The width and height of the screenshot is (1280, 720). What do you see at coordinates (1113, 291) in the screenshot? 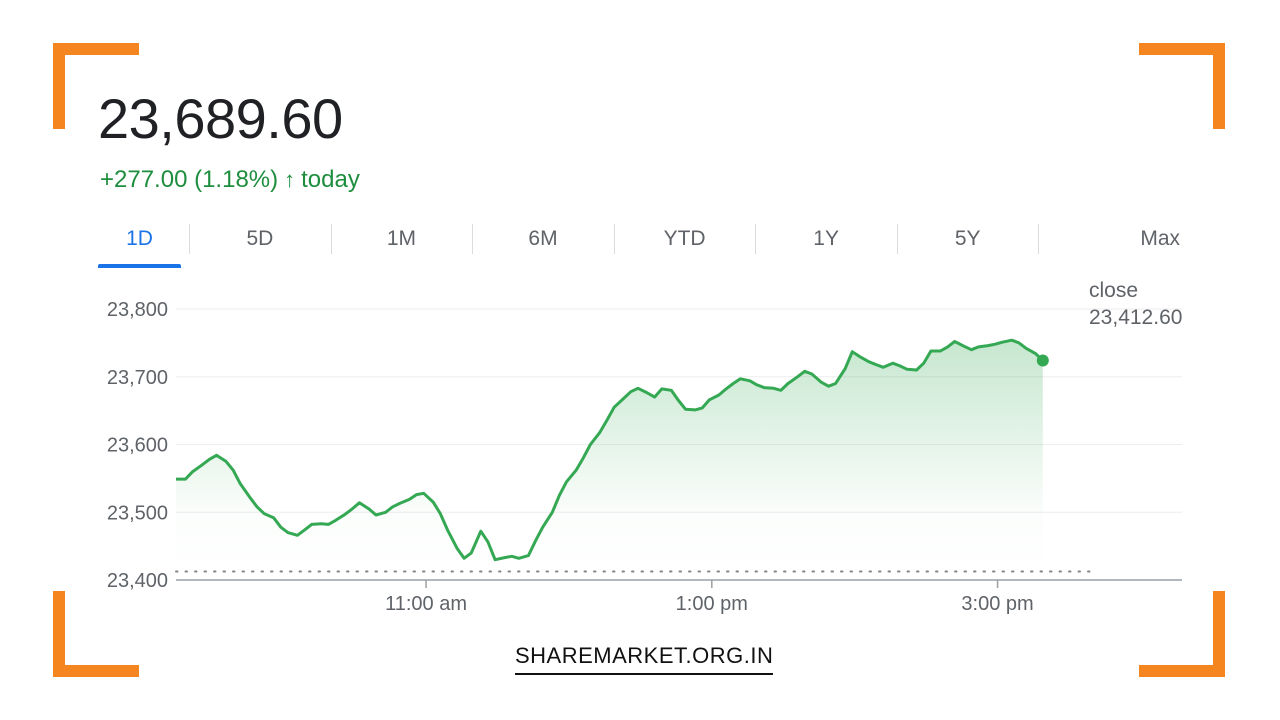
I see `previous-close-label: close` at bounding box center [1113, 291].